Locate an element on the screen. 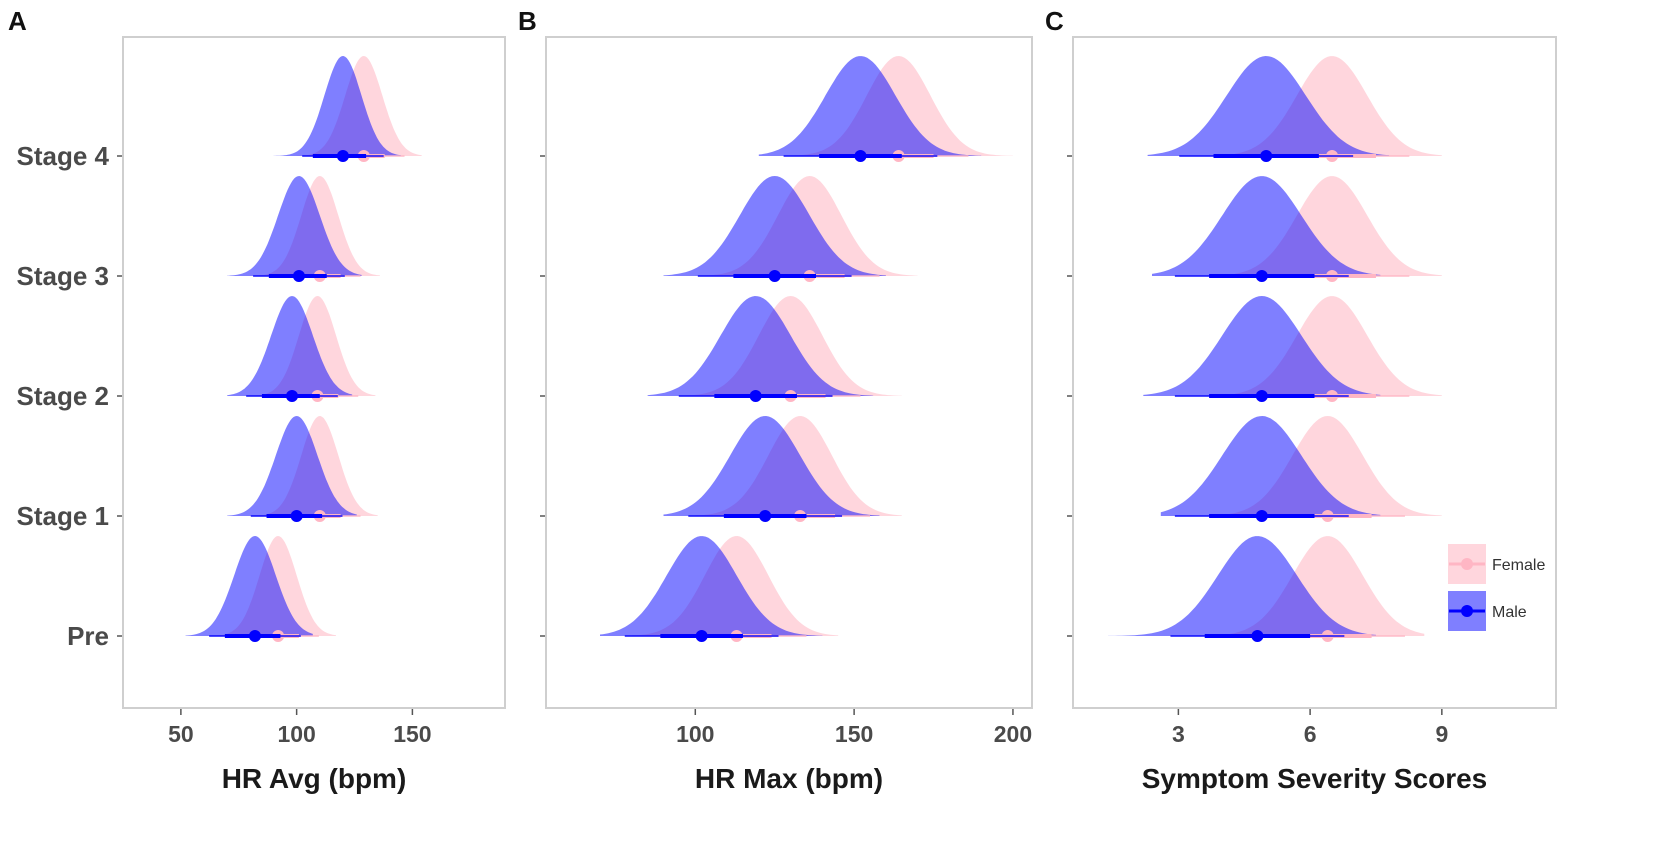 Image resolution: width=1653 pixels, height=848 pixels. x-axis-title: Symptom Severity Scores is located at coordinates (1315, 778).